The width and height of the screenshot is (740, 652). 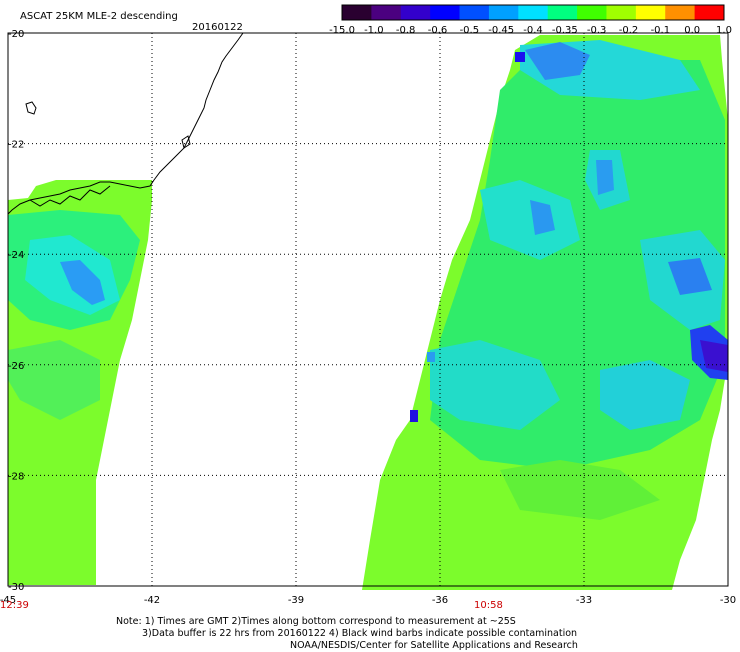 I want to click on swath-time-west: 12:39, so click(x=14, y=605).